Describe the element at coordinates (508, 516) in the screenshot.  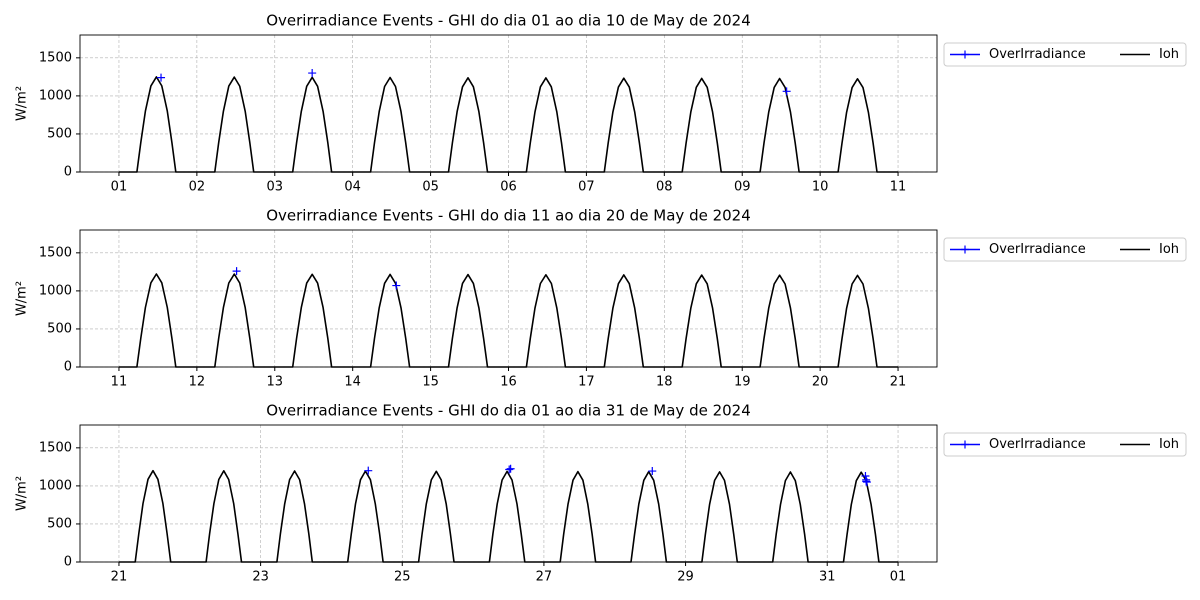
I see `line` at that location.